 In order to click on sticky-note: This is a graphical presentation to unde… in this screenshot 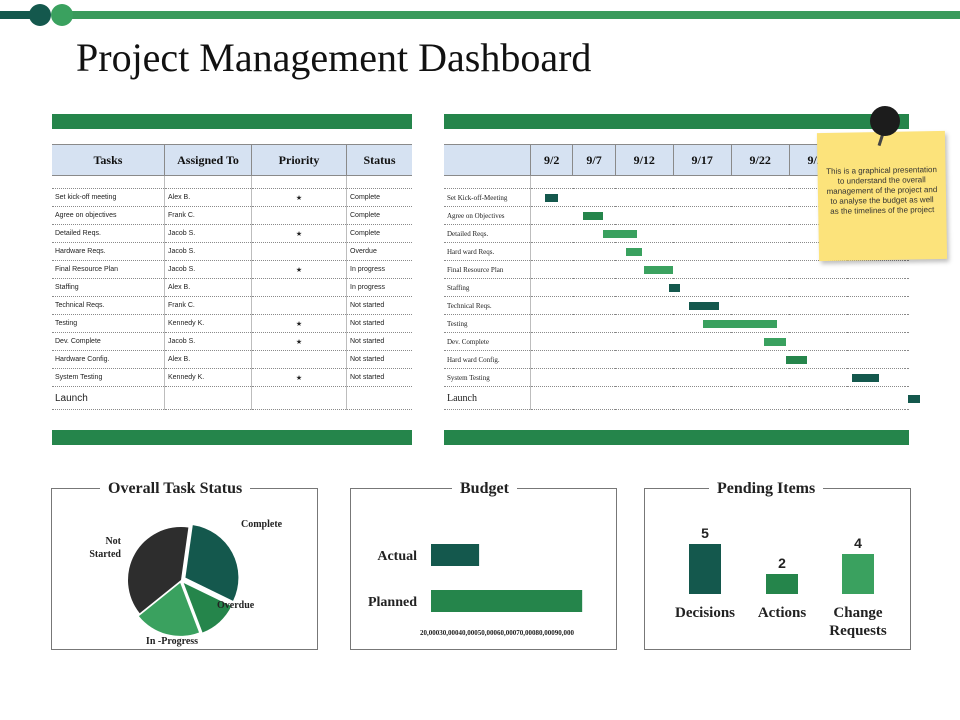, I will do `click(882, 196)`.